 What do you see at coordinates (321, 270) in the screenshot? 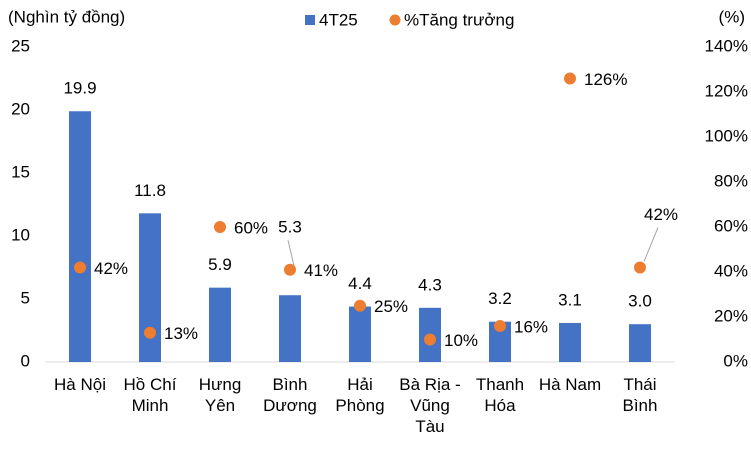
I see `data-label: 41%` at bounding box center [321, 270].